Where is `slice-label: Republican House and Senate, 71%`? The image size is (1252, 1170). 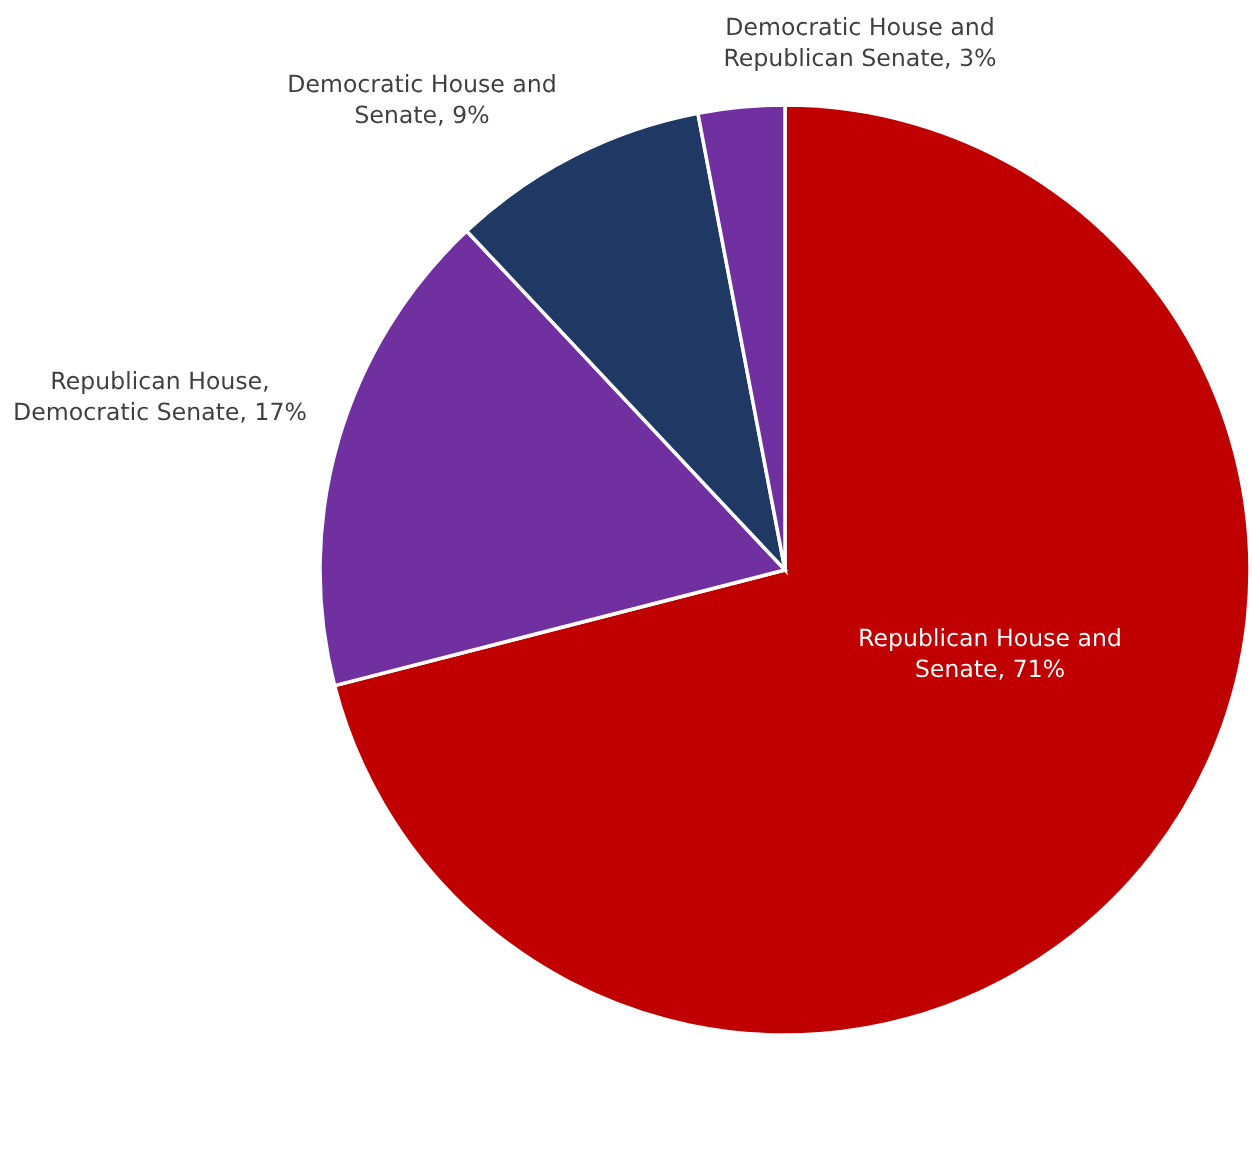 slice-label: Republican House and Senate, 71% is located at coordinates (990, 654).